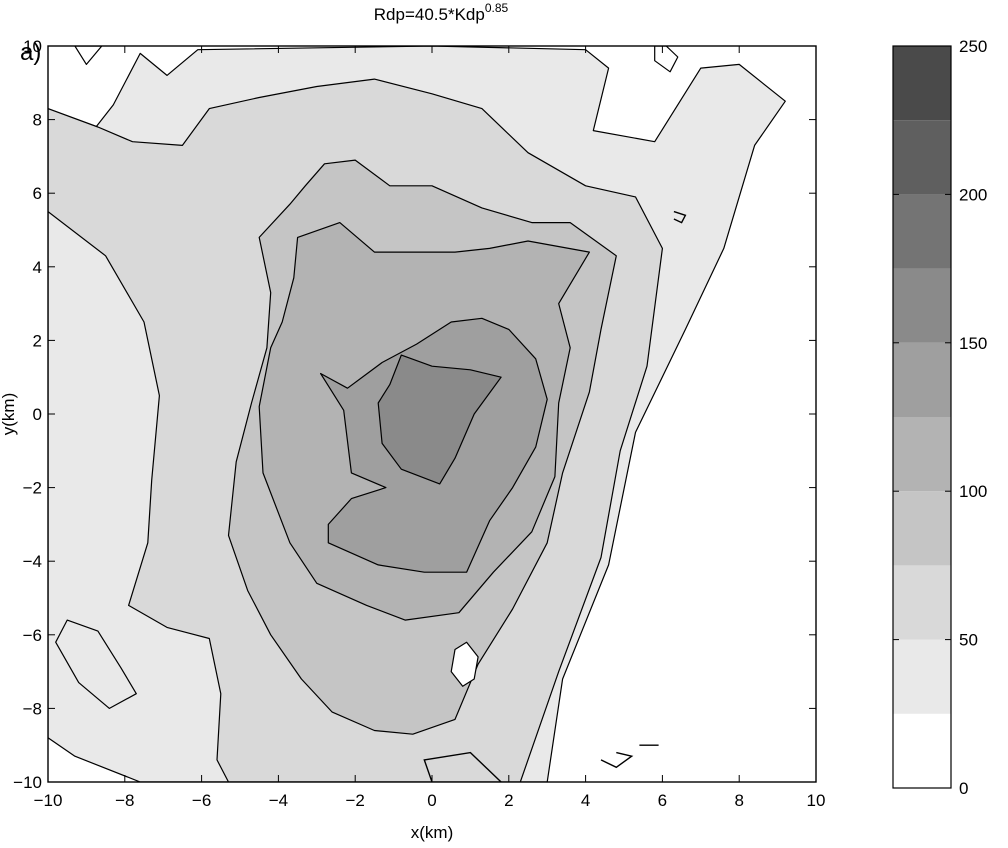 The image size is (1008, 848). Describe the element at coordinates (508, 800) in the screenshot. I see `x-tick-label: 2` at that location.